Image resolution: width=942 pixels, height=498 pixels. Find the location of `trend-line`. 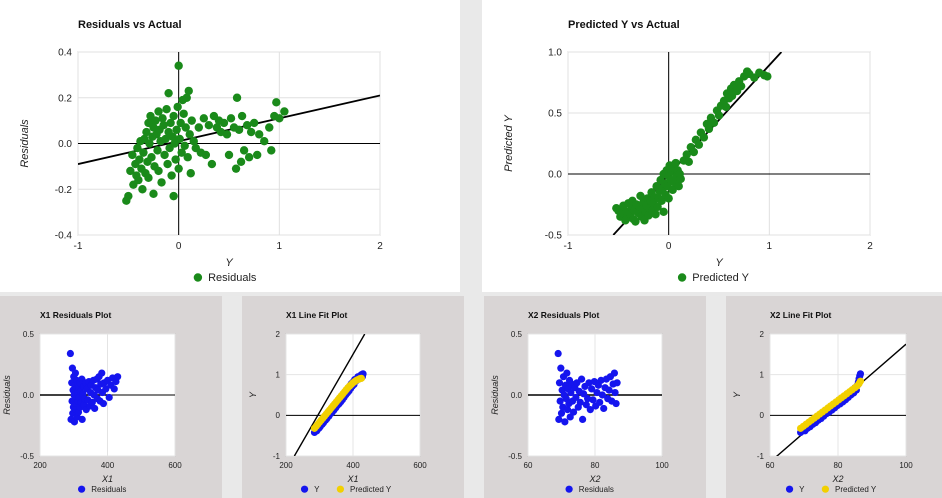

trend-line is located at coordinates (229, 129).